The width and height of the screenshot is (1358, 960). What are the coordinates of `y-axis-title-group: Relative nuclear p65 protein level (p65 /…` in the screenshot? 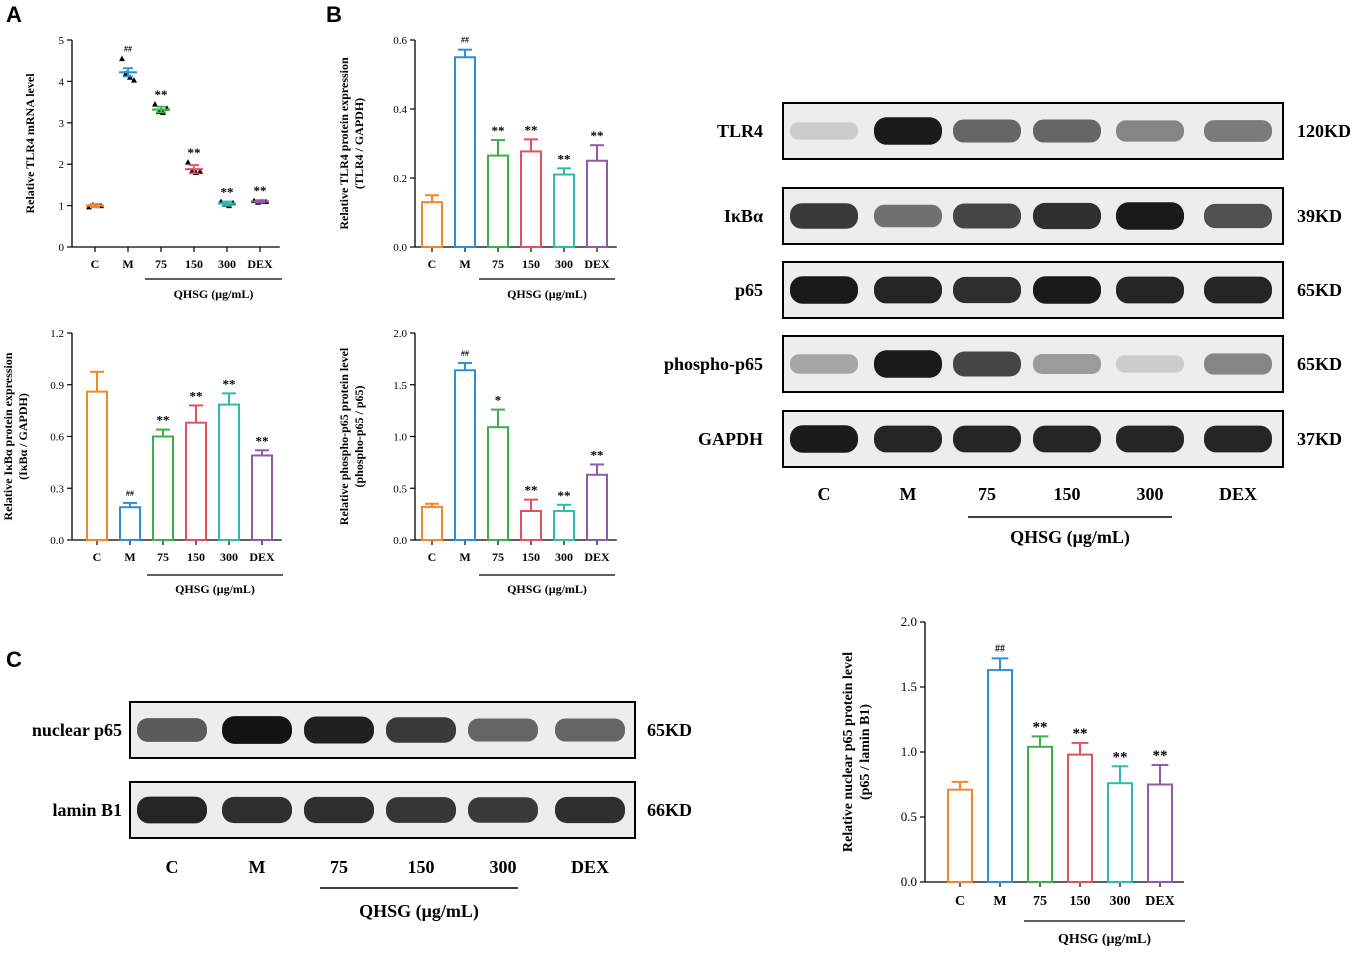 It's located at (857, 752).